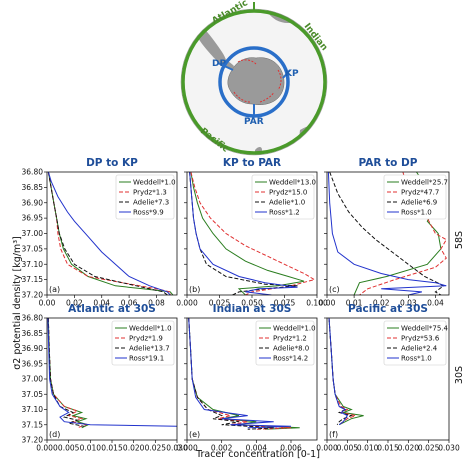 This screenshot has height=463, width=474. What do you see at coordinates (65, 372) in the screenshot?
I see `series-line-adelie` at bounding box center [65, 372].